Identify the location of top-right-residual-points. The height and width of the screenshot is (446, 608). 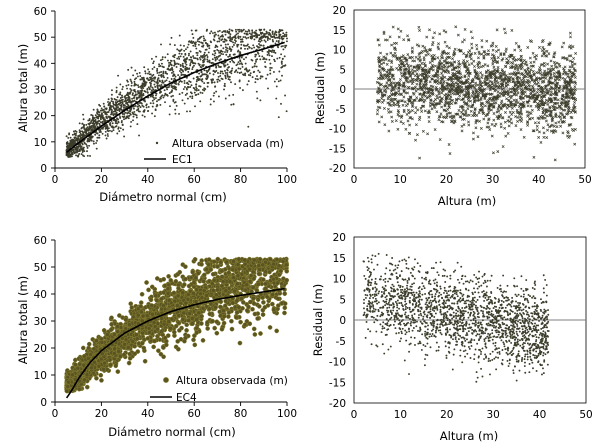
(476, 93).